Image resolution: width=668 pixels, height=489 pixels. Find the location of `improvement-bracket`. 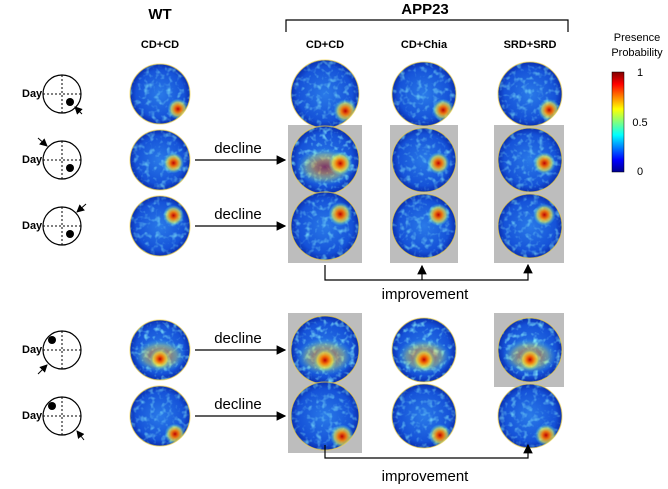

improvement-bracket is located at coordinates (428, 361).